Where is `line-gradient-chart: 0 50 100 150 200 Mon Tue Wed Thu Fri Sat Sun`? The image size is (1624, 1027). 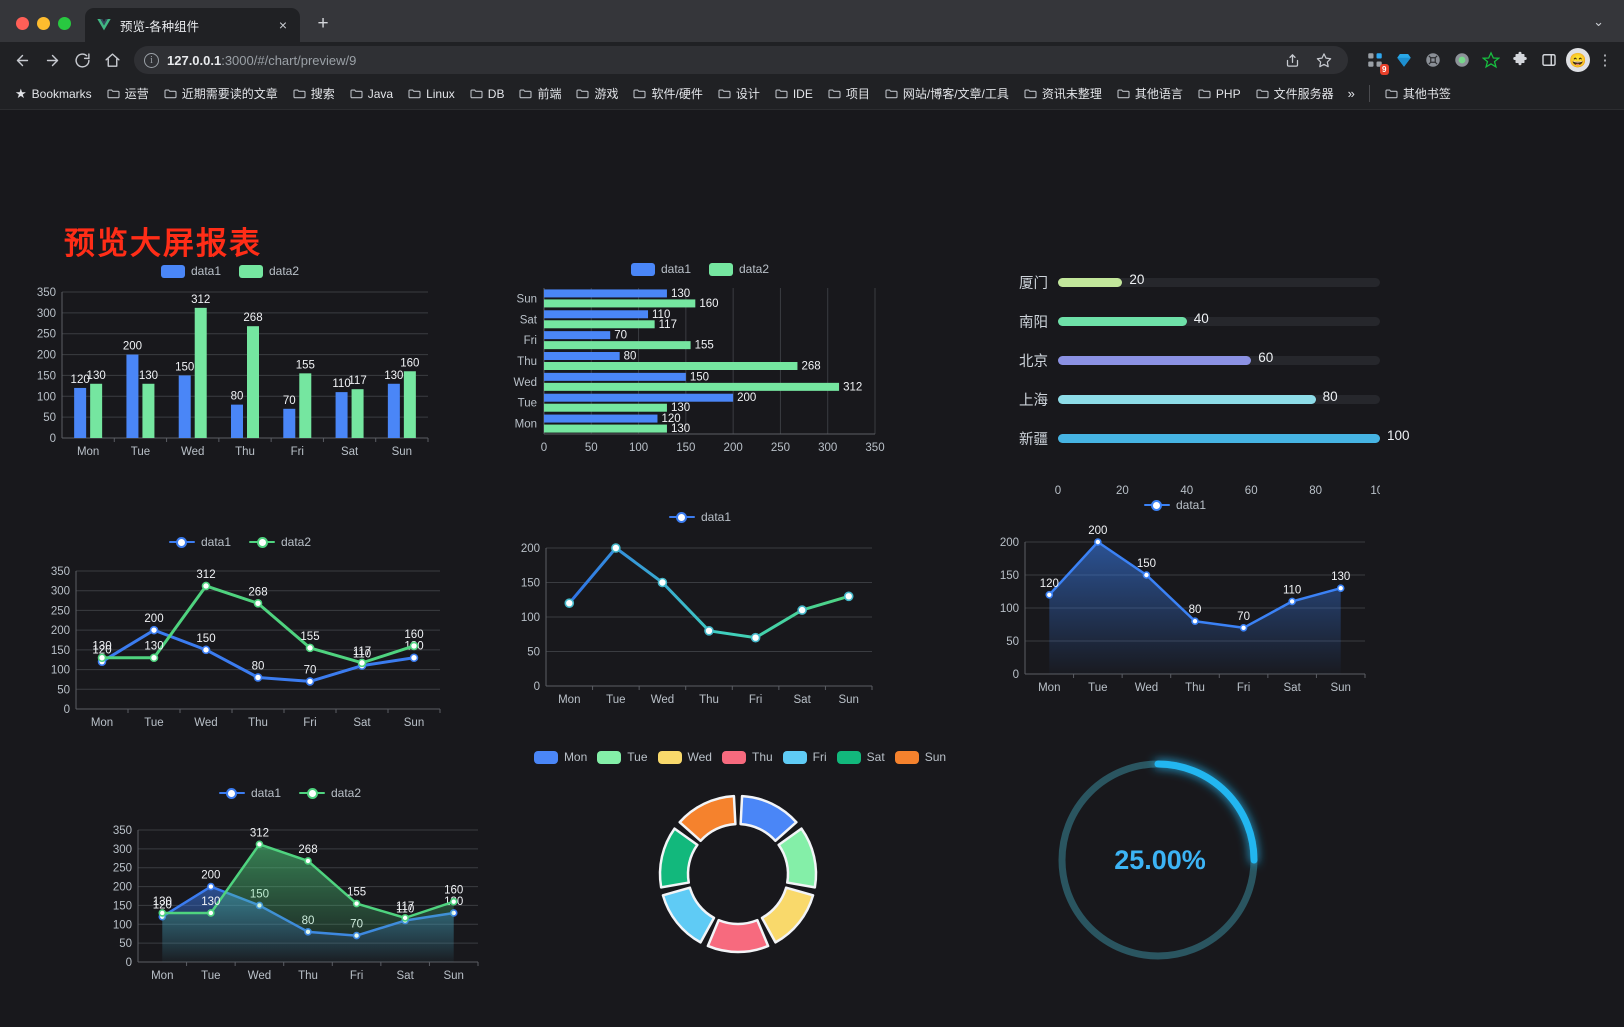 line-gradient-chart: 0 50 100 150 200 Mon Tue Wed Thu Fri Sat Sun is located at coordinates (700, 619).